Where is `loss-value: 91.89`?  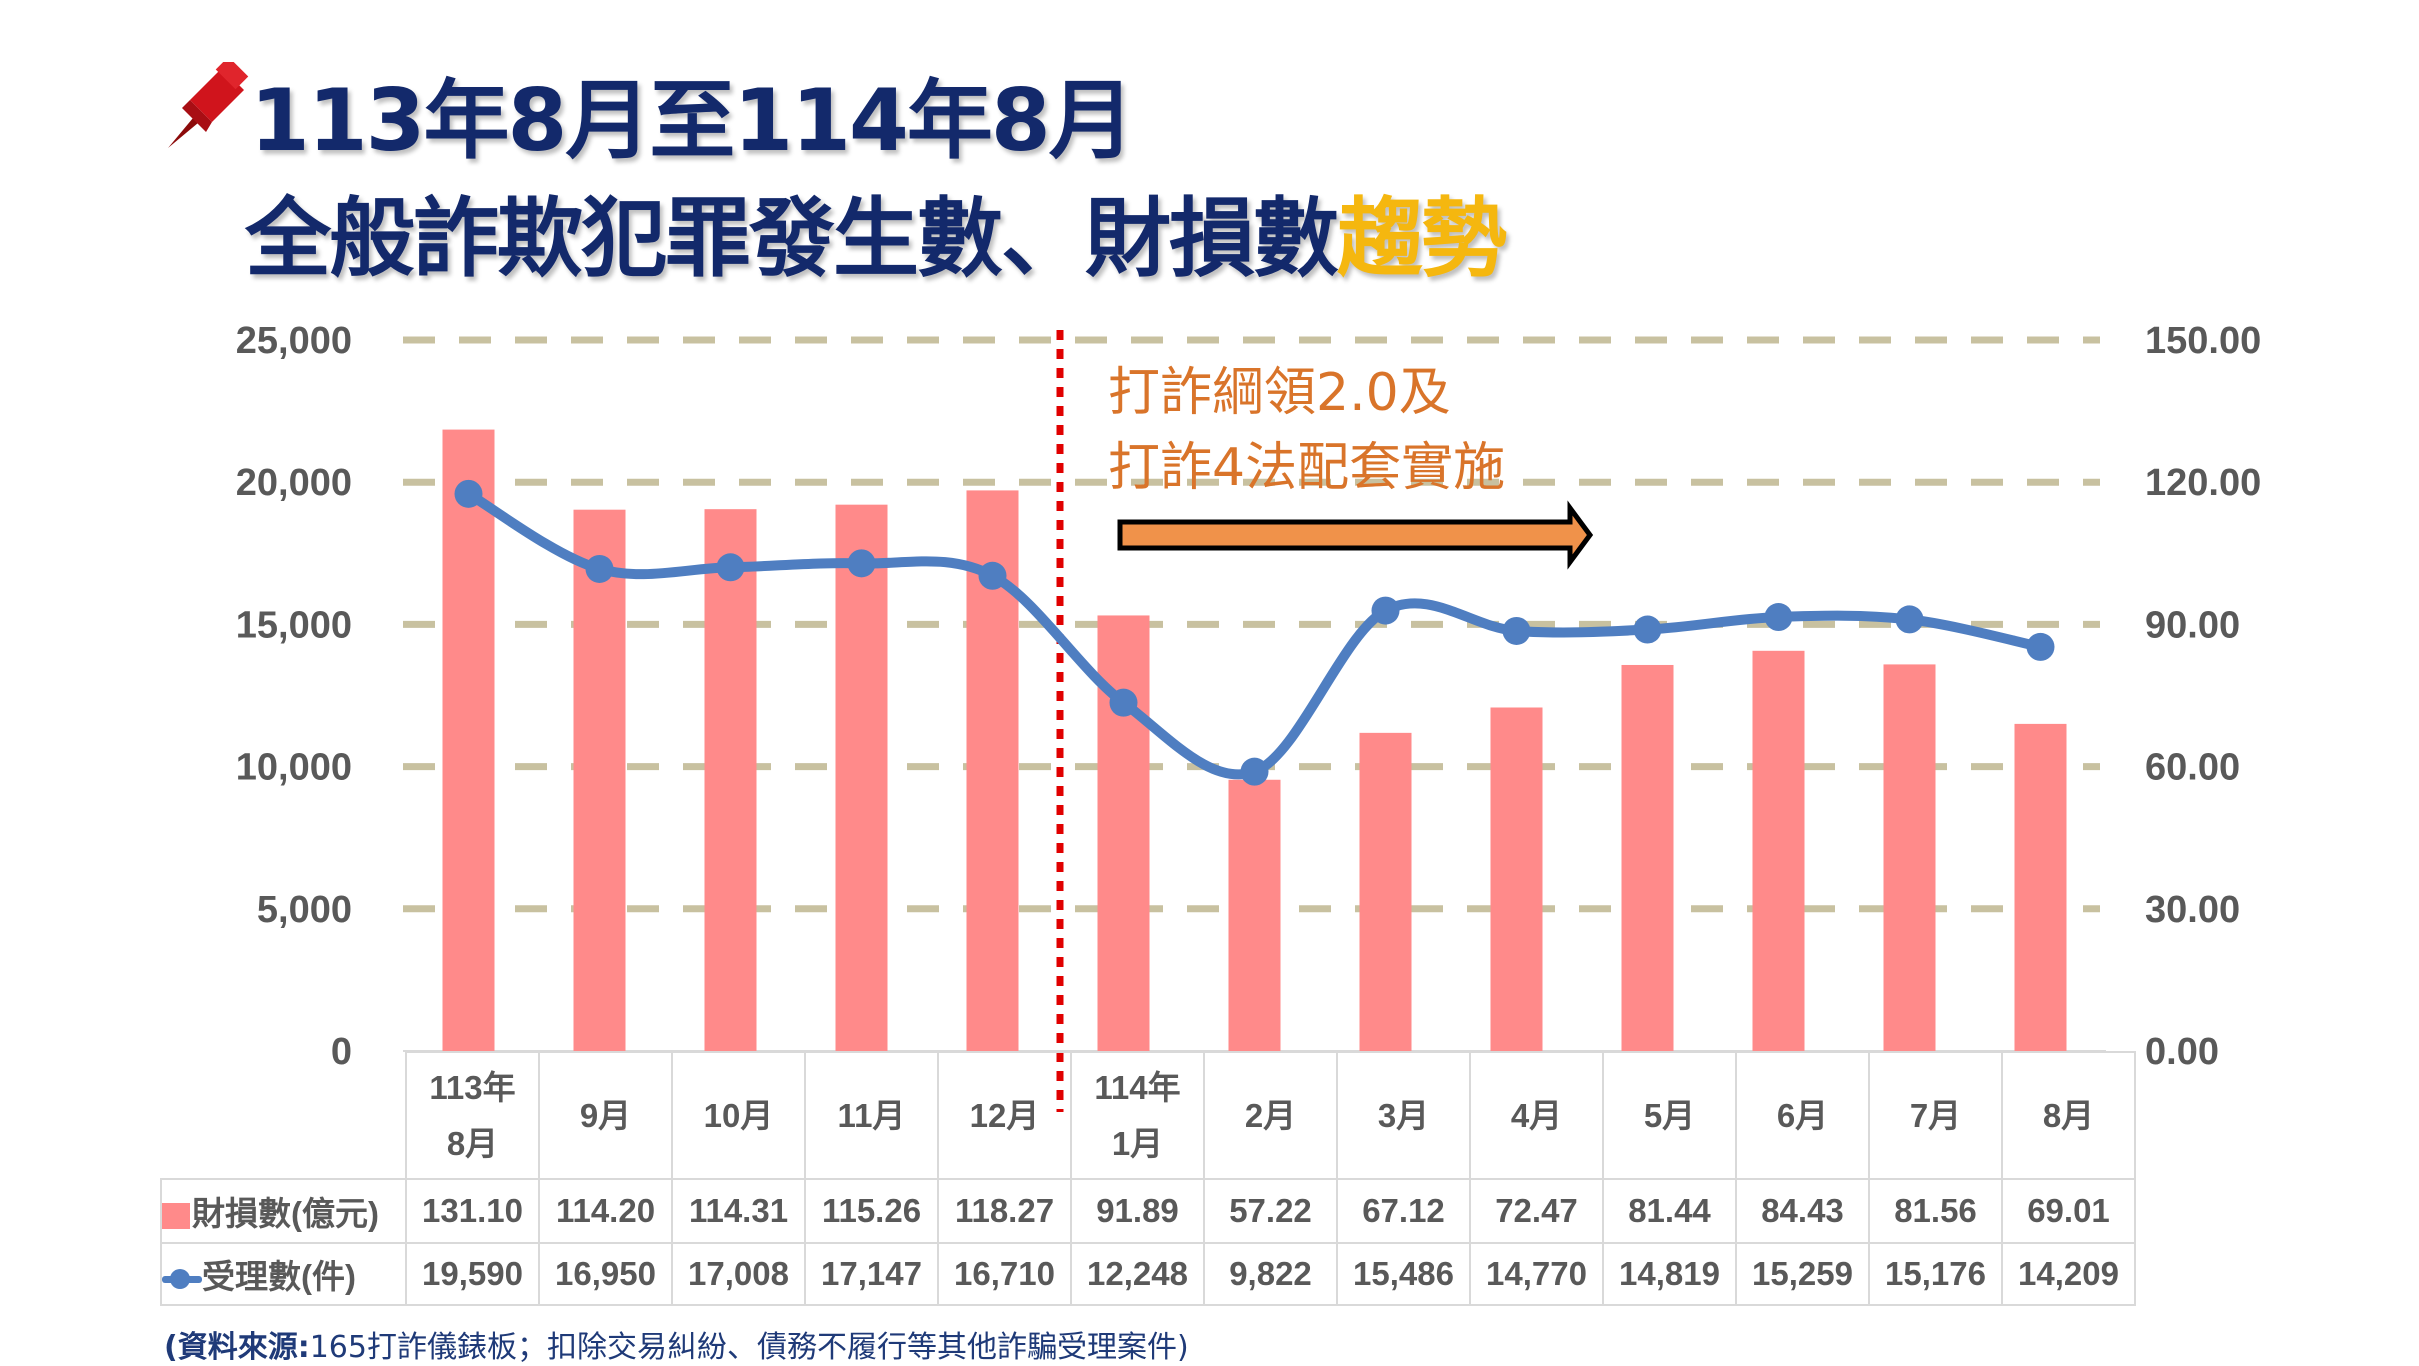 loss-value: 91.89 is located at coordinates (1137, 1211).